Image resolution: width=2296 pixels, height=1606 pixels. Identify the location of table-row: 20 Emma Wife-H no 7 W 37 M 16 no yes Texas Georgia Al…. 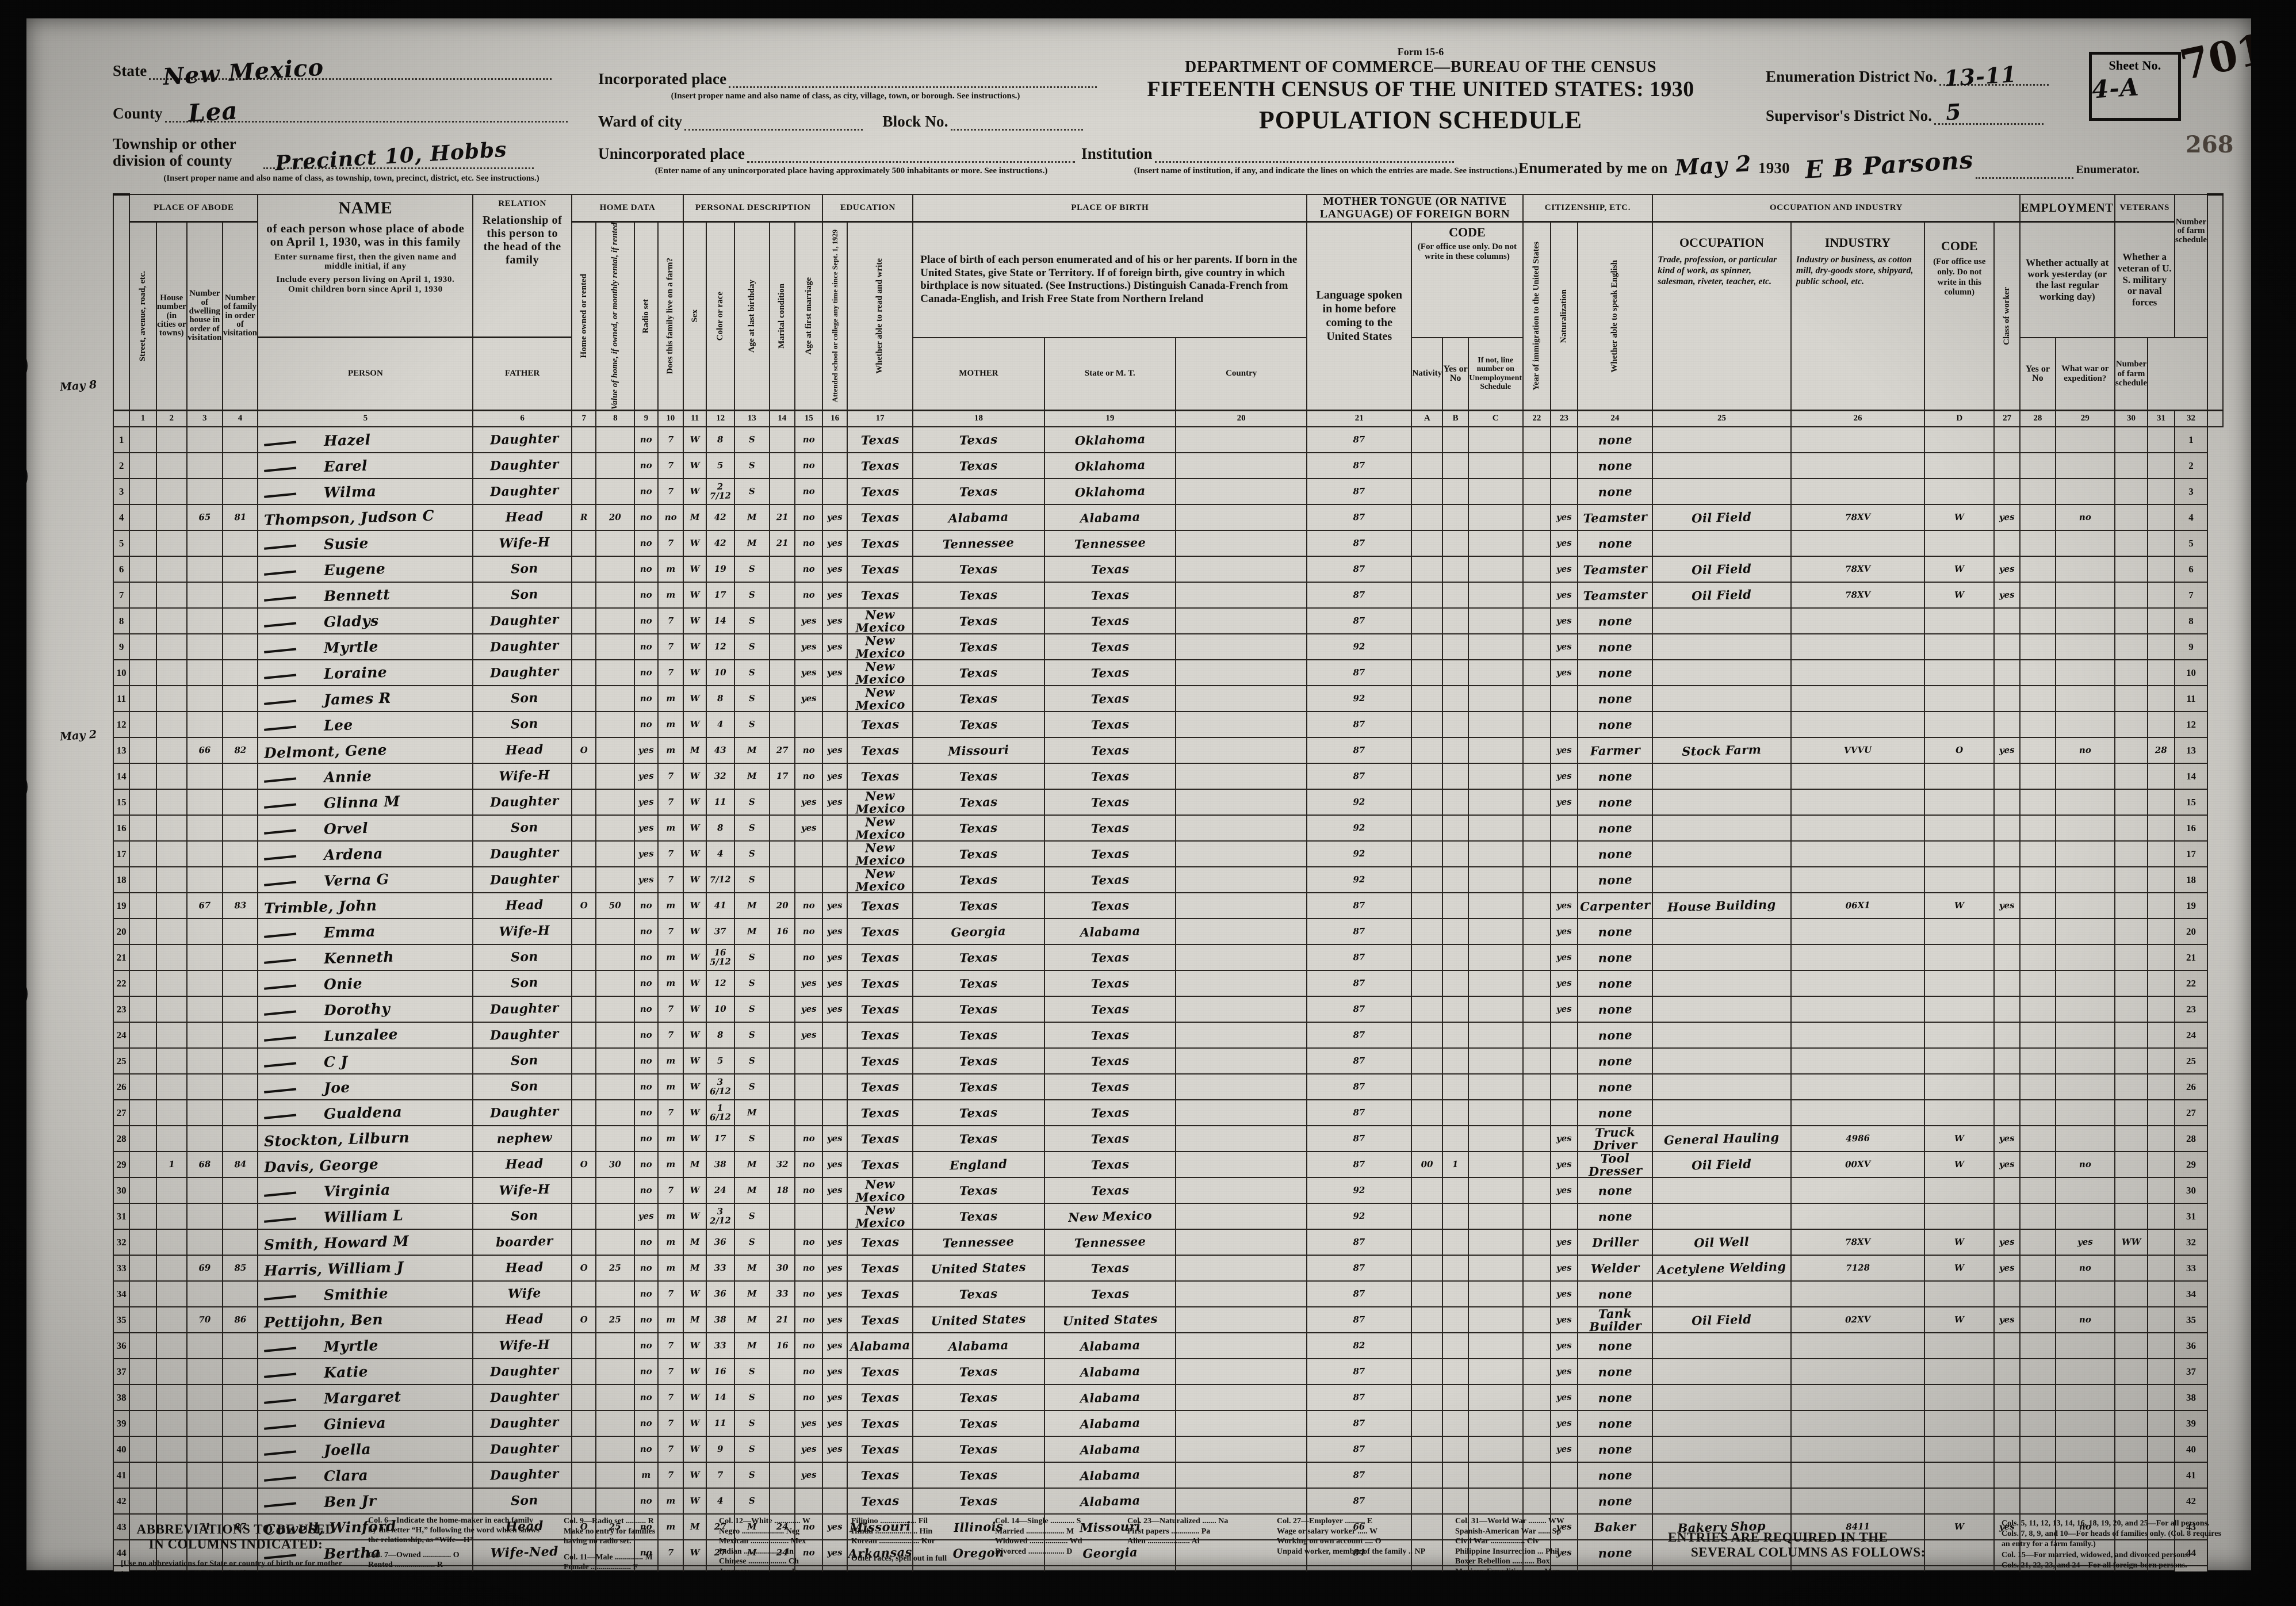
(1167, 932).